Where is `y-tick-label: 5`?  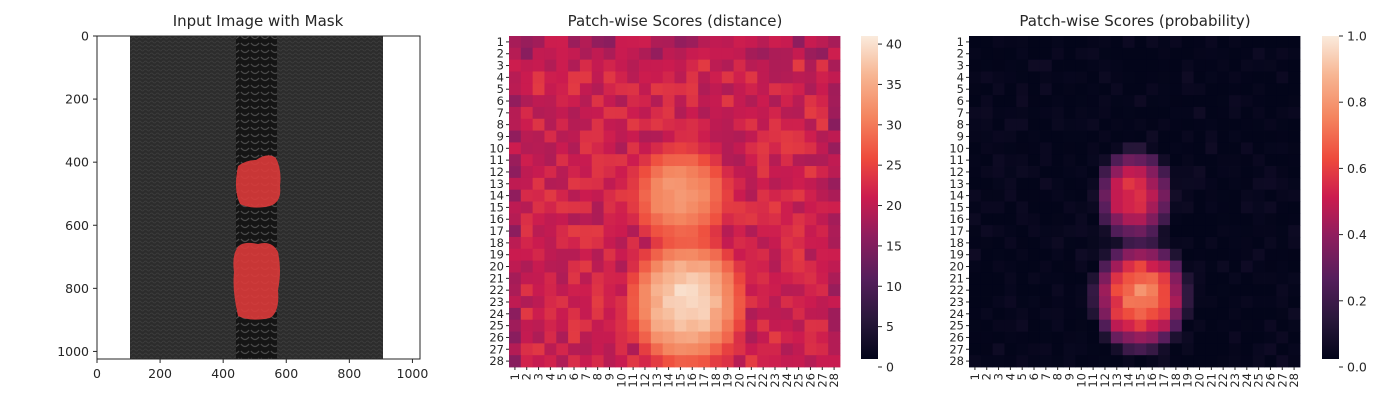 y-tick-label: 5 is located at coordinates (960, 89).